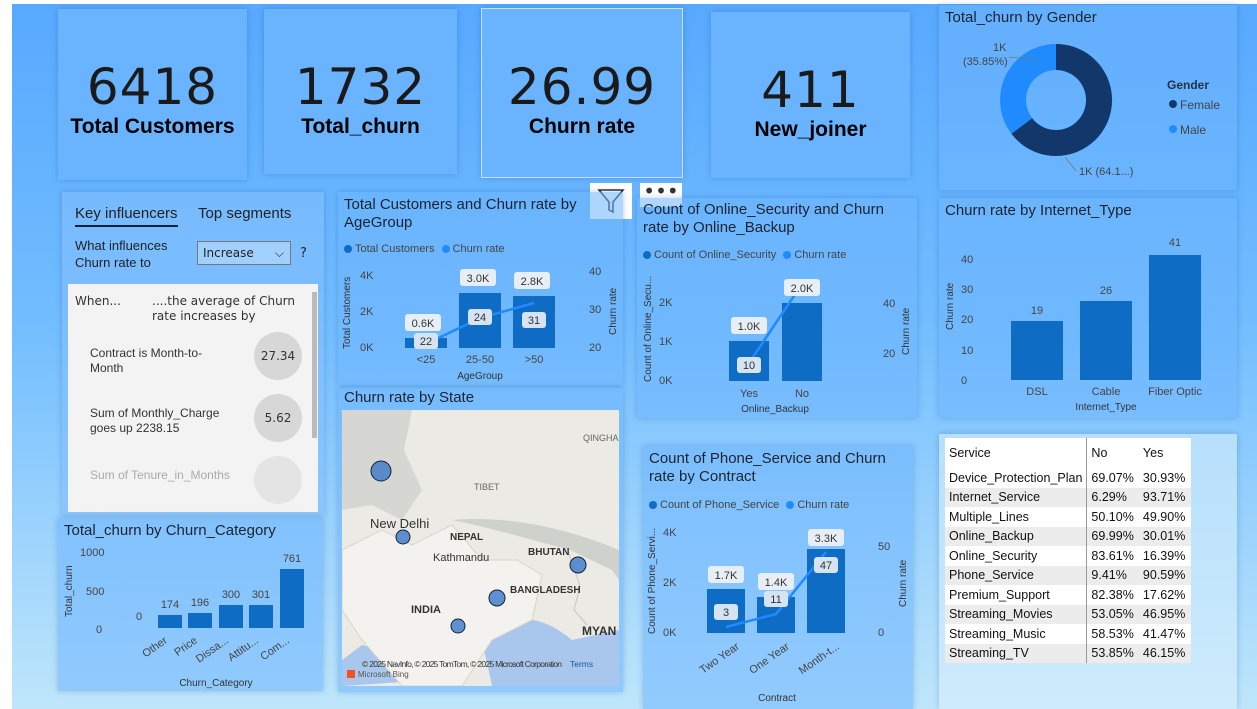 Image resolution: width=1257 pixels, height=709 pixels. What do you see at coordinates (666, 342) in the screenshot?
I see `tick-left: 1K` at bounding box center [666, 342].